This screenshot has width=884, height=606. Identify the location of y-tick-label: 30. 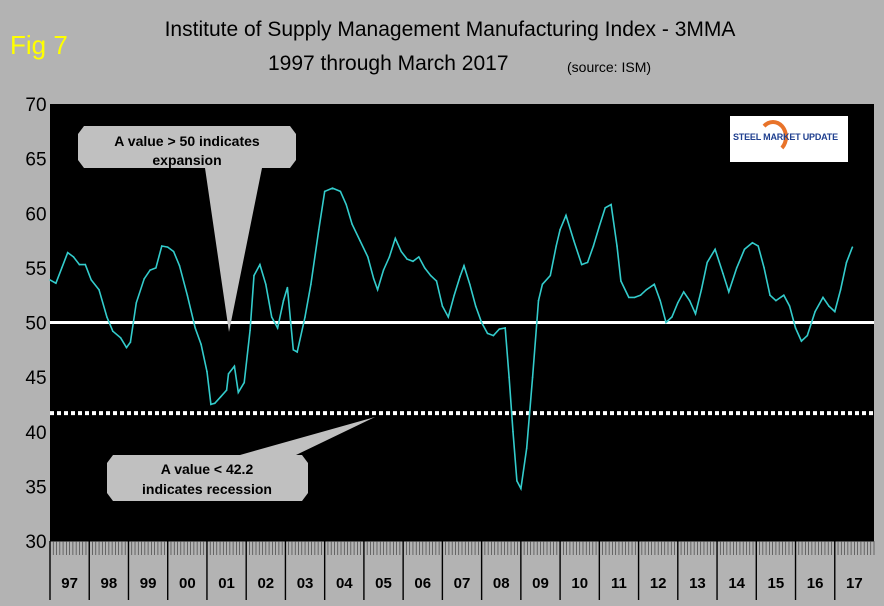
(35, 542).